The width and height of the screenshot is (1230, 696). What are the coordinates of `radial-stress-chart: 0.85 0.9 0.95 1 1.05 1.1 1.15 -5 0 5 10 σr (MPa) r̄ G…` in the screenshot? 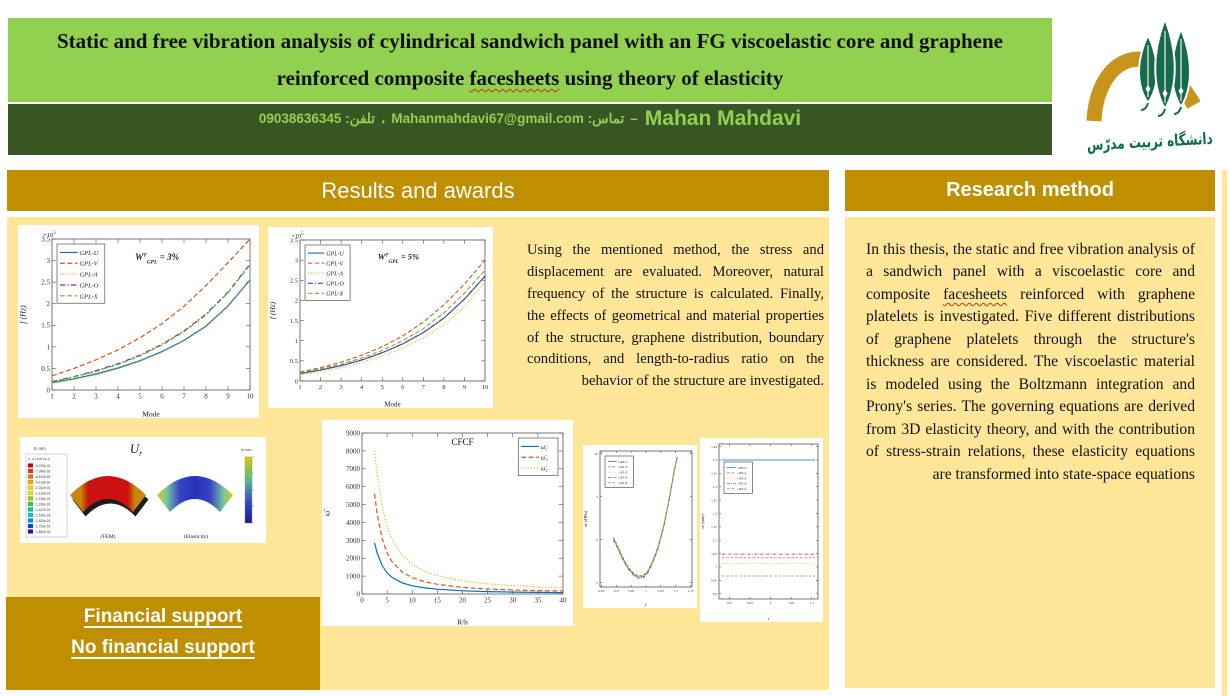 It's located at (640, 526).